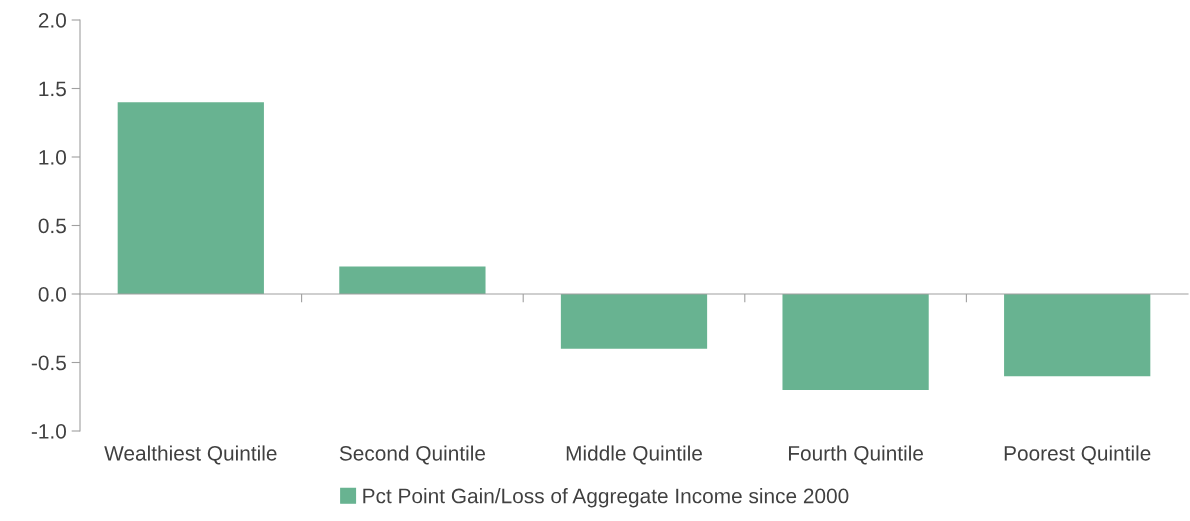  Describe the element at coordinates (52, 89) in the screenshot. I see `y-tick-label: 1.5` at that location.